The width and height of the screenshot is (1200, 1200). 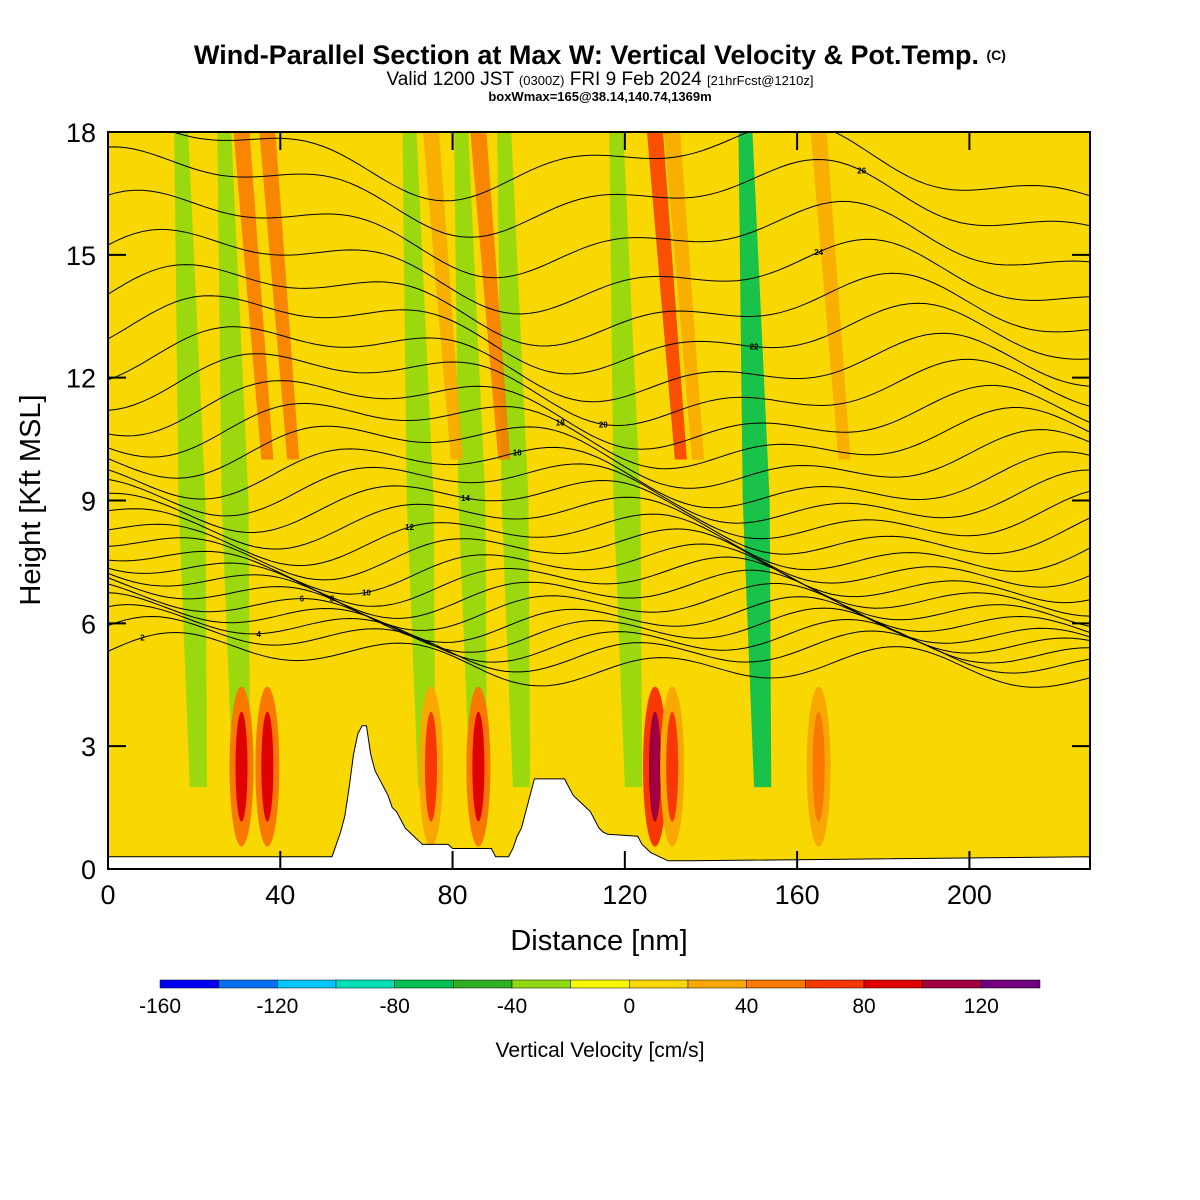 I want to click on colorbar-tick-label: 0, so click(x=629, y=1006).